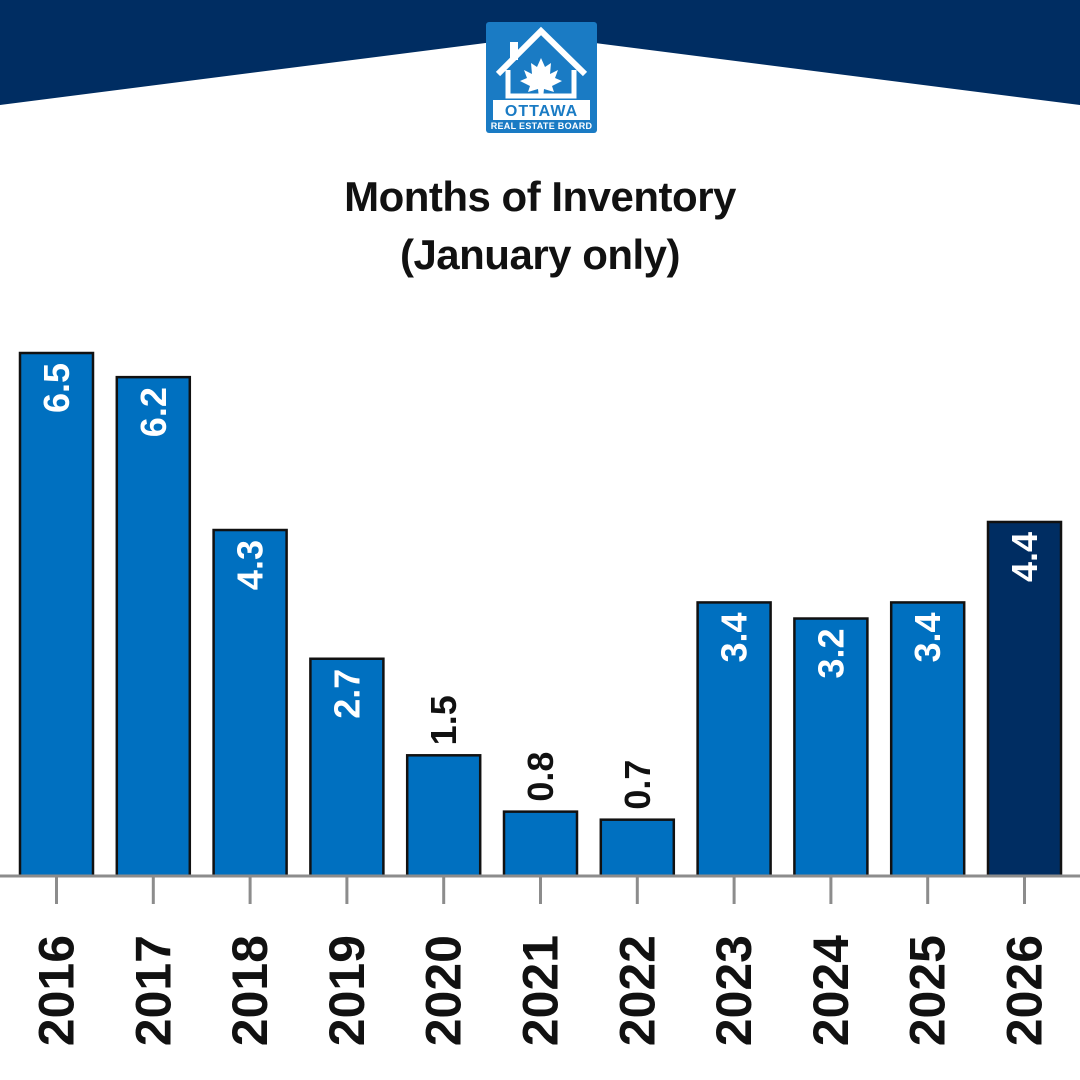 This screenshot has width=1080, height=1080. I want to click on header-banner, so click(540, 52).